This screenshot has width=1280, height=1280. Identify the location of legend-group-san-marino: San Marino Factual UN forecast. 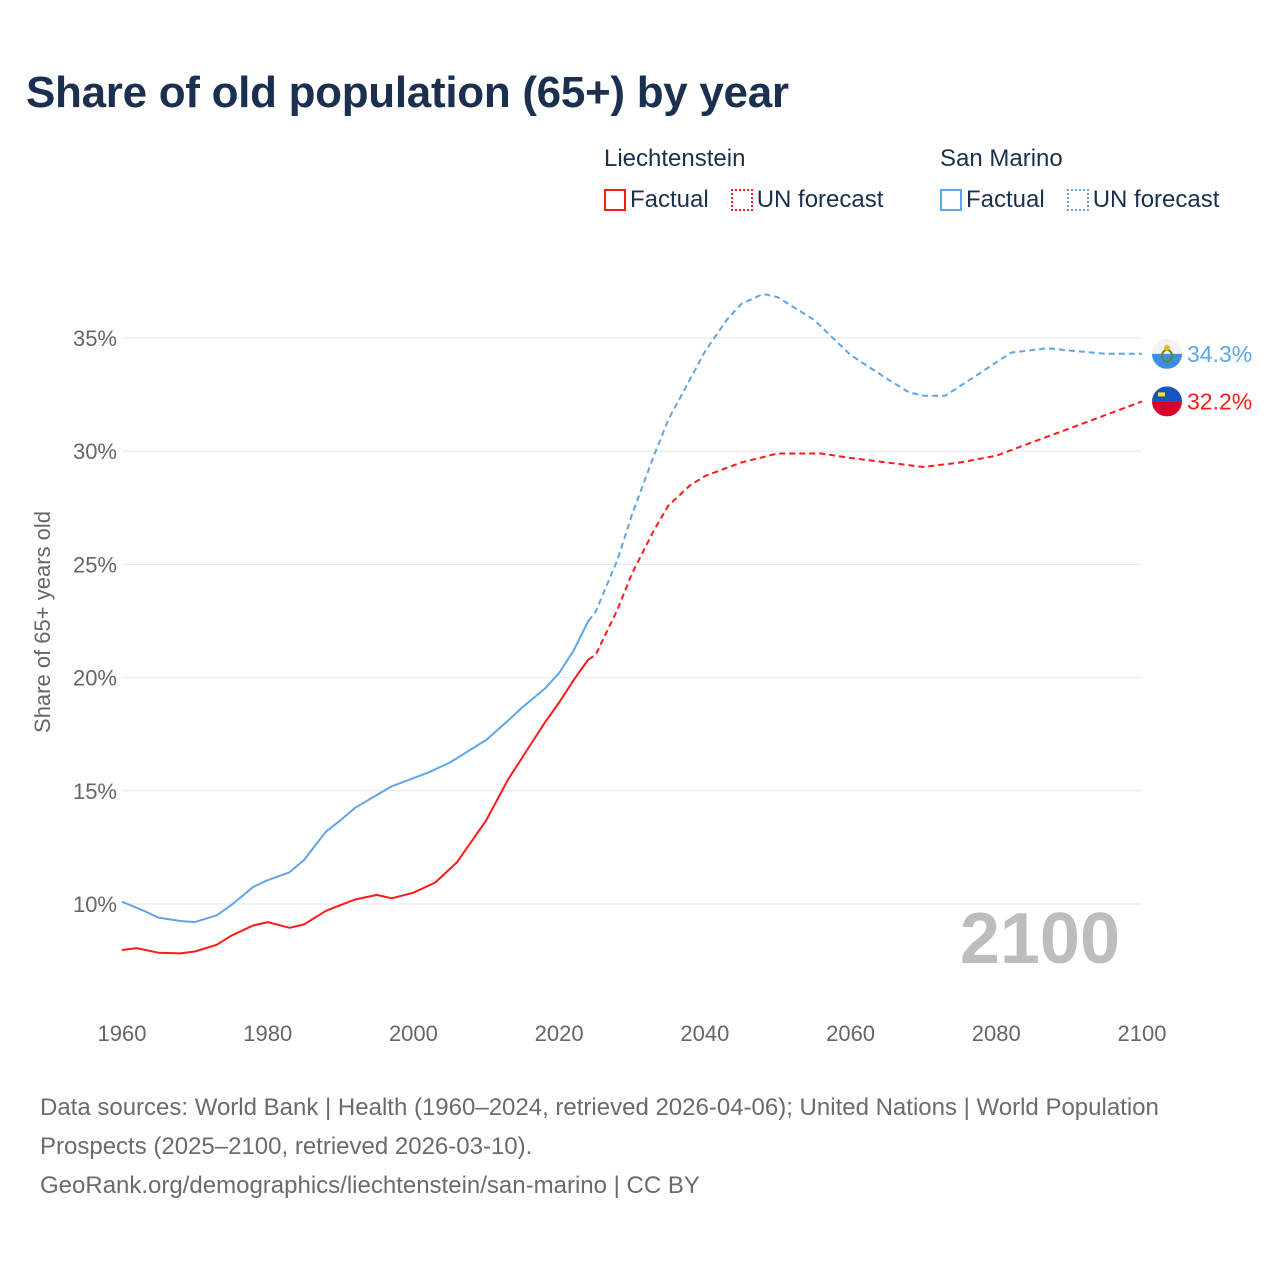
(1087, 179).